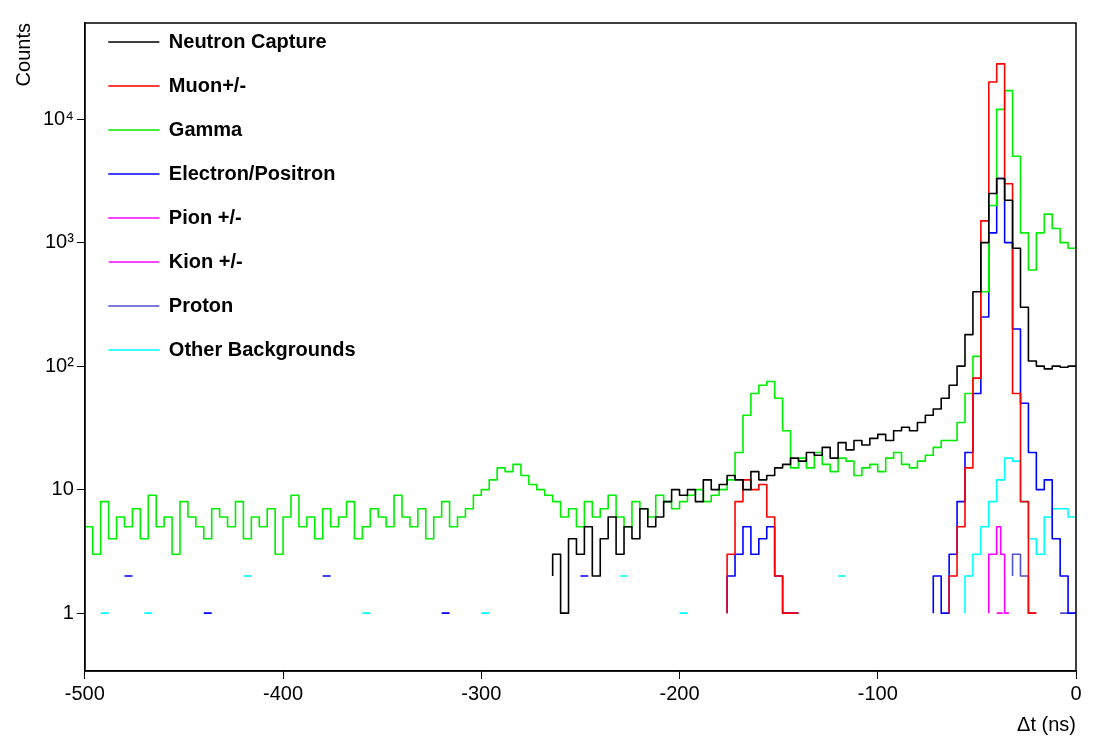 Image resolution: width=1098 pixels, height=749 pixels. Describe the element at coordinates (206, 128) in the screenshot. I see `legend-label: Gamma` at that location.